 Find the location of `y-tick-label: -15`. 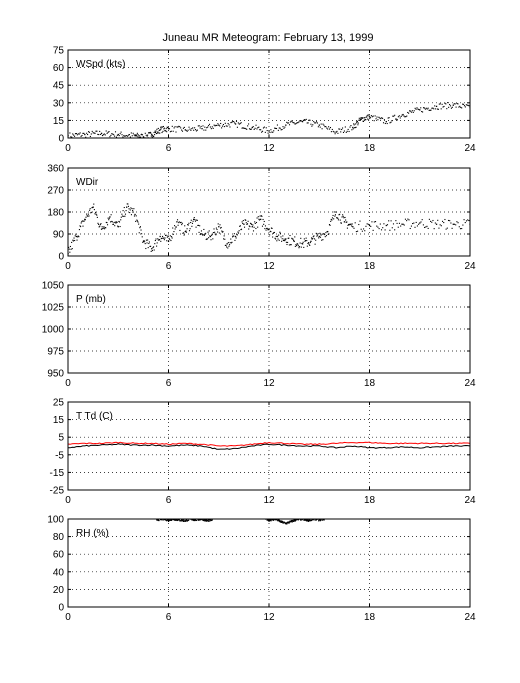

y-tick-label: -15 is located at coordinates (57, 473).